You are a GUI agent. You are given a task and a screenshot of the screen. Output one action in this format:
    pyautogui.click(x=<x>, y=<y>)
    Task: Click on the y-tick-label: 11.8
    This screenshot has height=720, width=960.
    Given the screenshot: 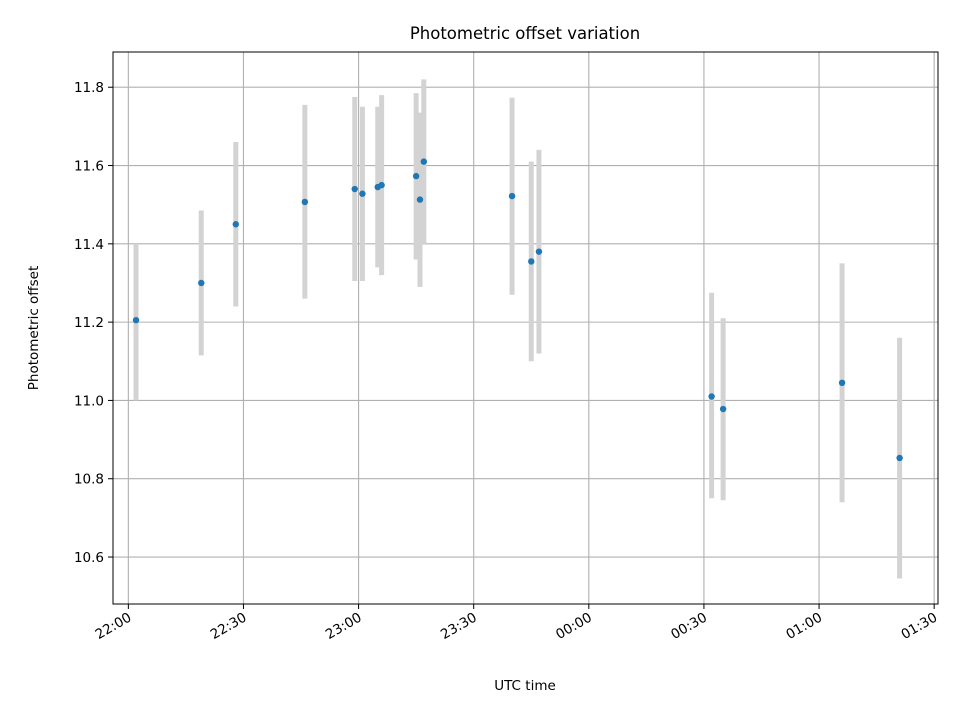 What is the action you would take?
    pyautogui.click(x=89, y=88)
    